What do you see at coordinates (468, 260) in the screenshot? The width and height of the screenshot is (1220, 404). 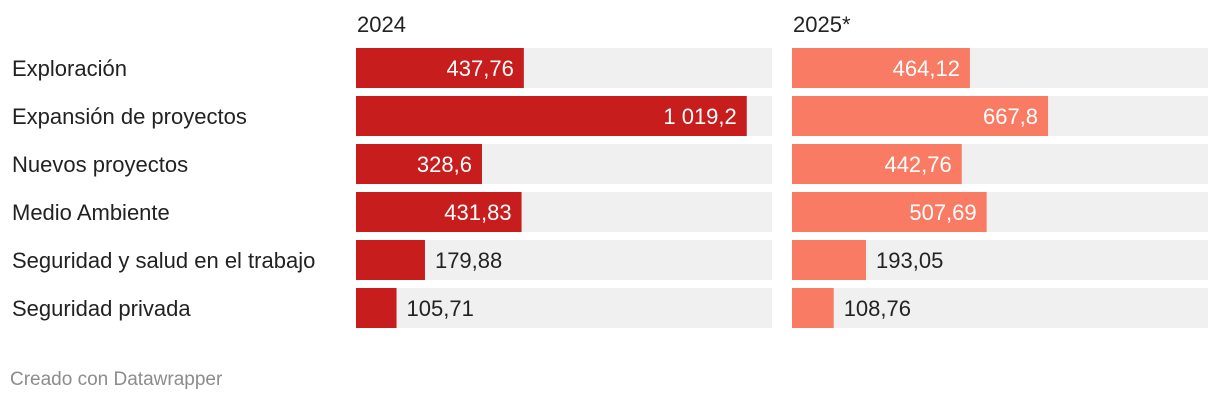 I see `data-label: 179,88` at bounding box center [468, 260].